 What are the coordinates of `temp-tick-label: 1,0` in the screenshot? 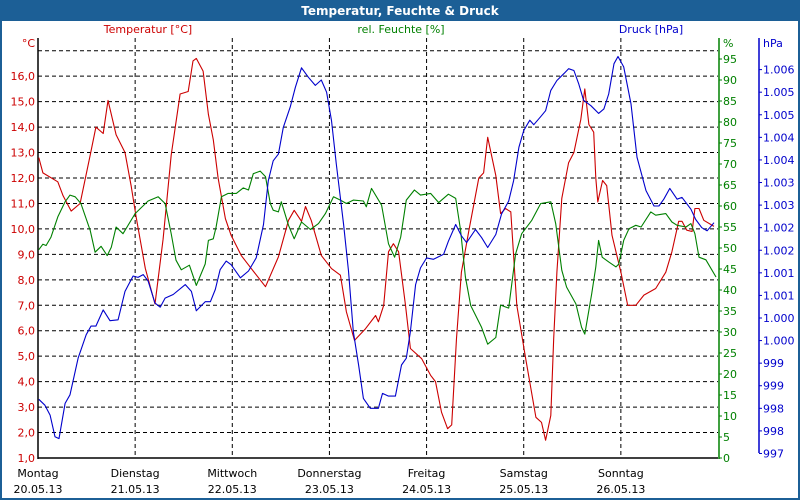 It's located at (27, 458).